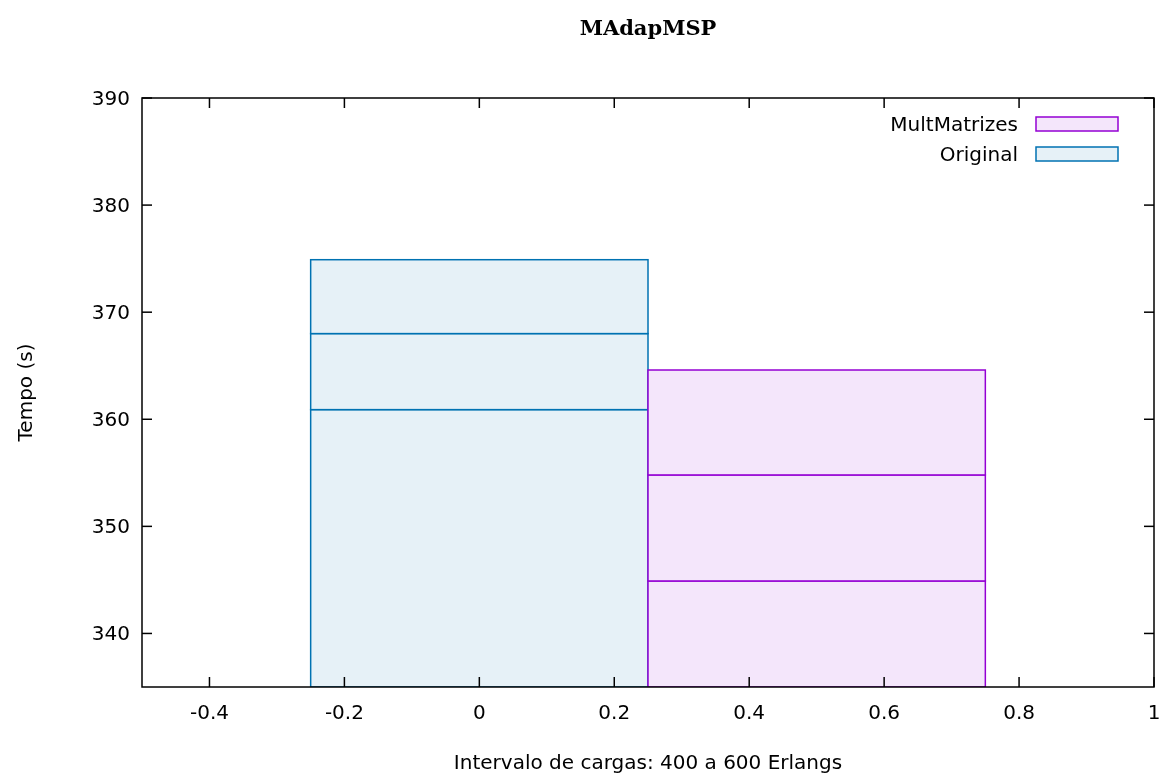  What do you see at coordinates (954, 124) in the screenshot?
I see `legend-label: MultMatrizes` at bounding box center [954, 124].